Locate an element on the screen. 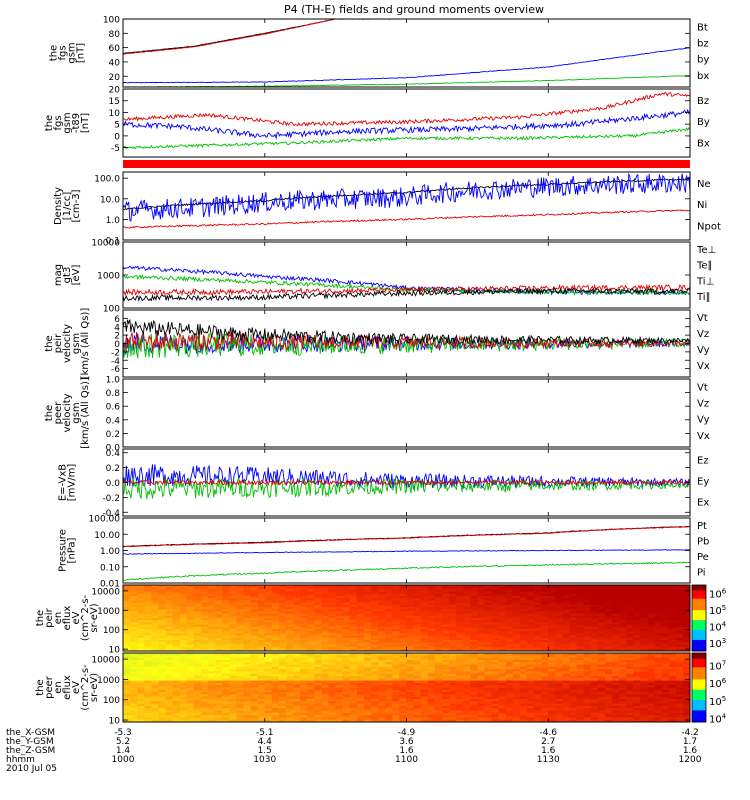  colorbar-tick-label: 10⁷ is located at coordinates (717, 665).